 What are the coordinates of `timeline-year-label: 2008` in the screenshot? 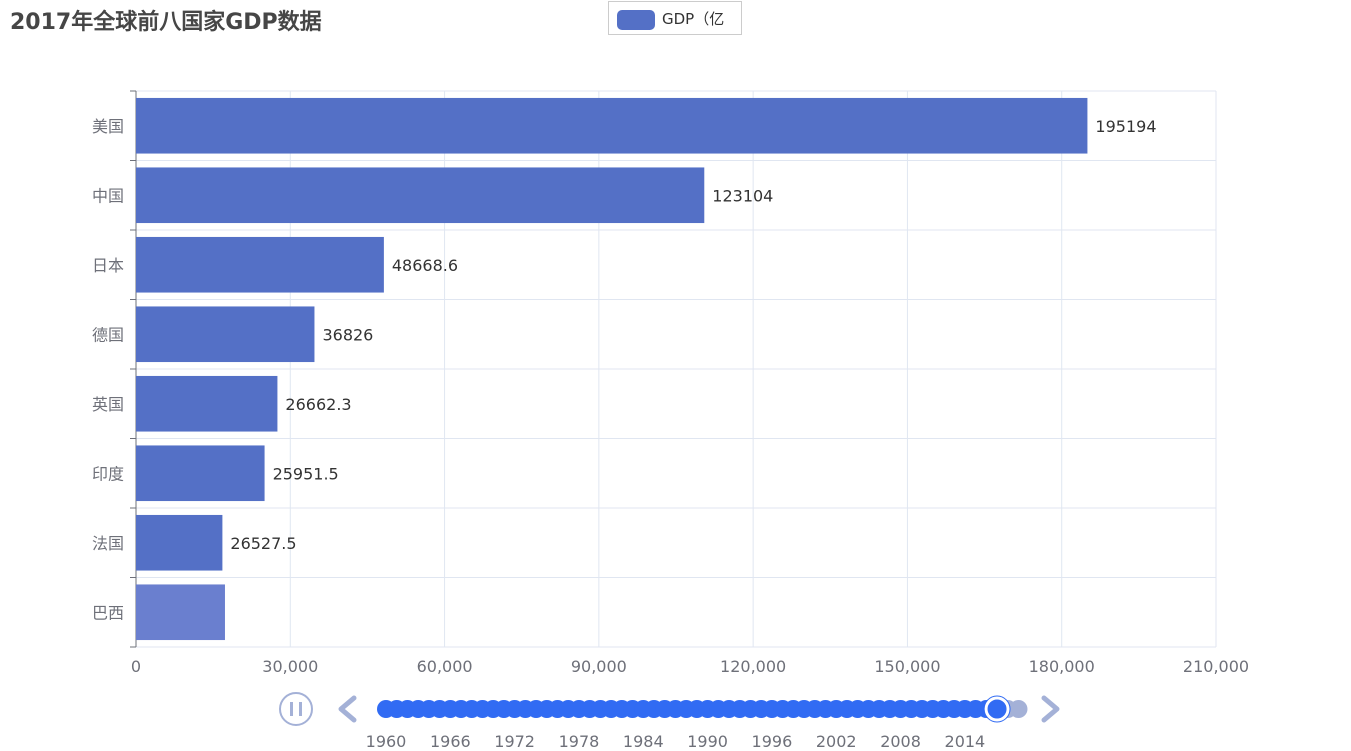 It's located at (900, 741).